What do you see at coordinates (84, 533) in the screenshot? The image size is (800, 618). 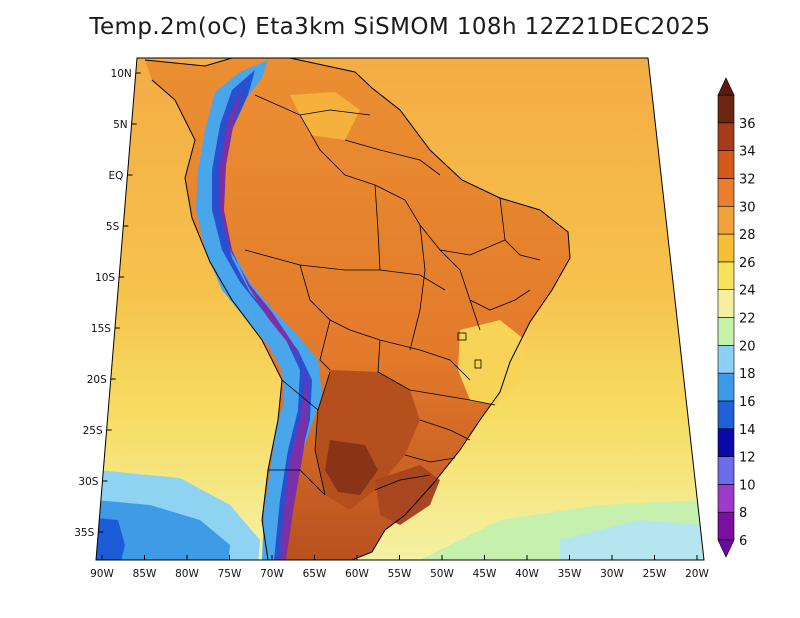 I see `lat-label: 35S` at bounding box center [84, 533].